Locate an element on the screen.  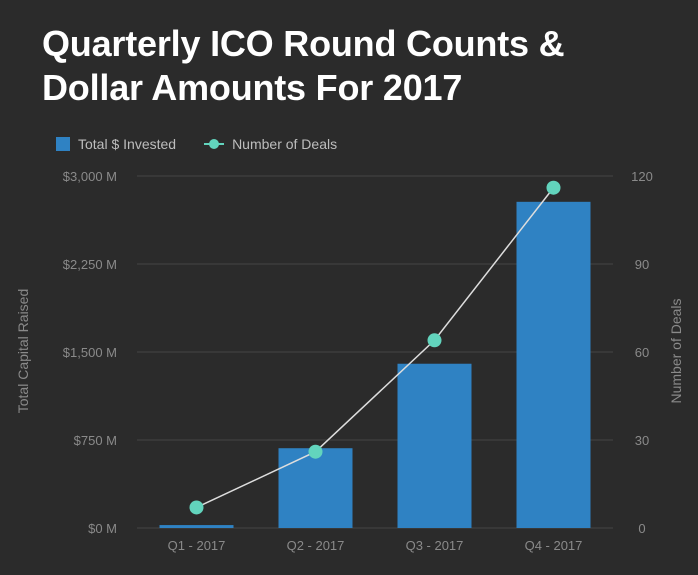
legend-label-bars: Total $ Invested is located at coordinates (127, 144).